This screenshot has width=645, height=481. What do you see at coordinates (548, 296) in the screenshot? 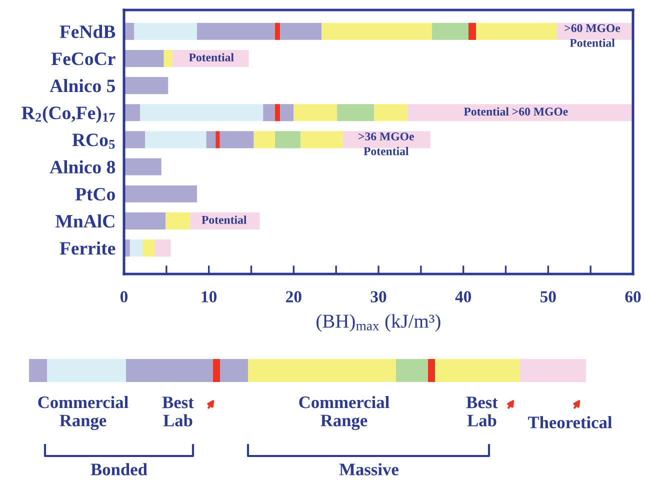
I see `x-tick-label: 50` at bounding box center [548, 296].